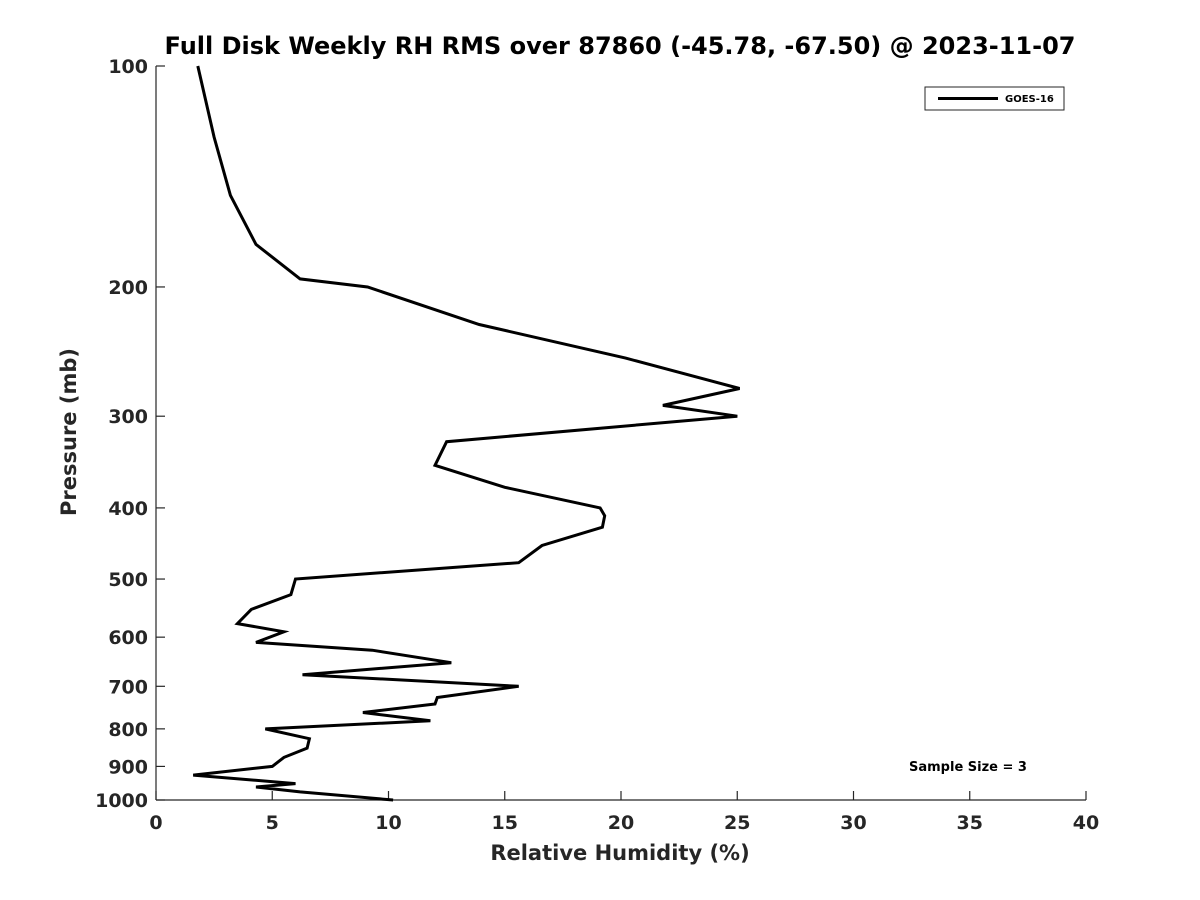 This screenshot has height=900, width=1200. Describe the element at coordinates (128, 417) in the screenshot. I see `y-tick-label: 300` at that location.